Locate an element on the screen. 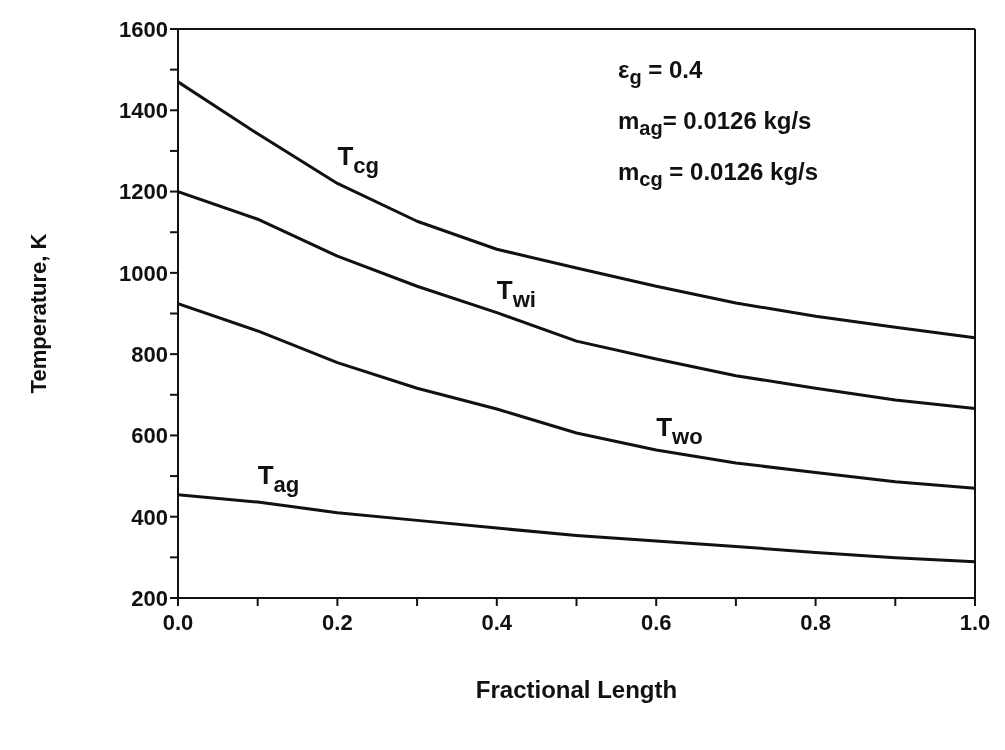 The width and height of the screenshot is (1005, 750). annotation: ε$_{g}$ = 0.4 is located at coordinates (661, 72).